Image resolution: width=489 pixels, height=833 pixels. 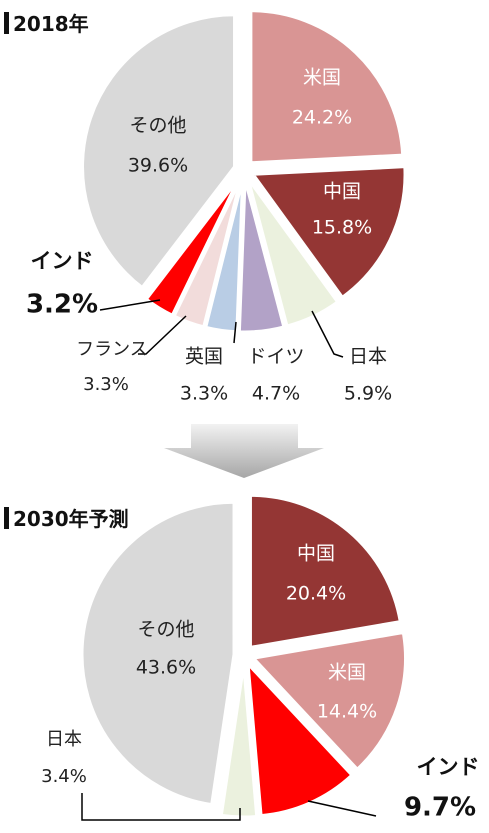 I want to click on slice-value-india: 9.7%, so click(x=440, y=808).